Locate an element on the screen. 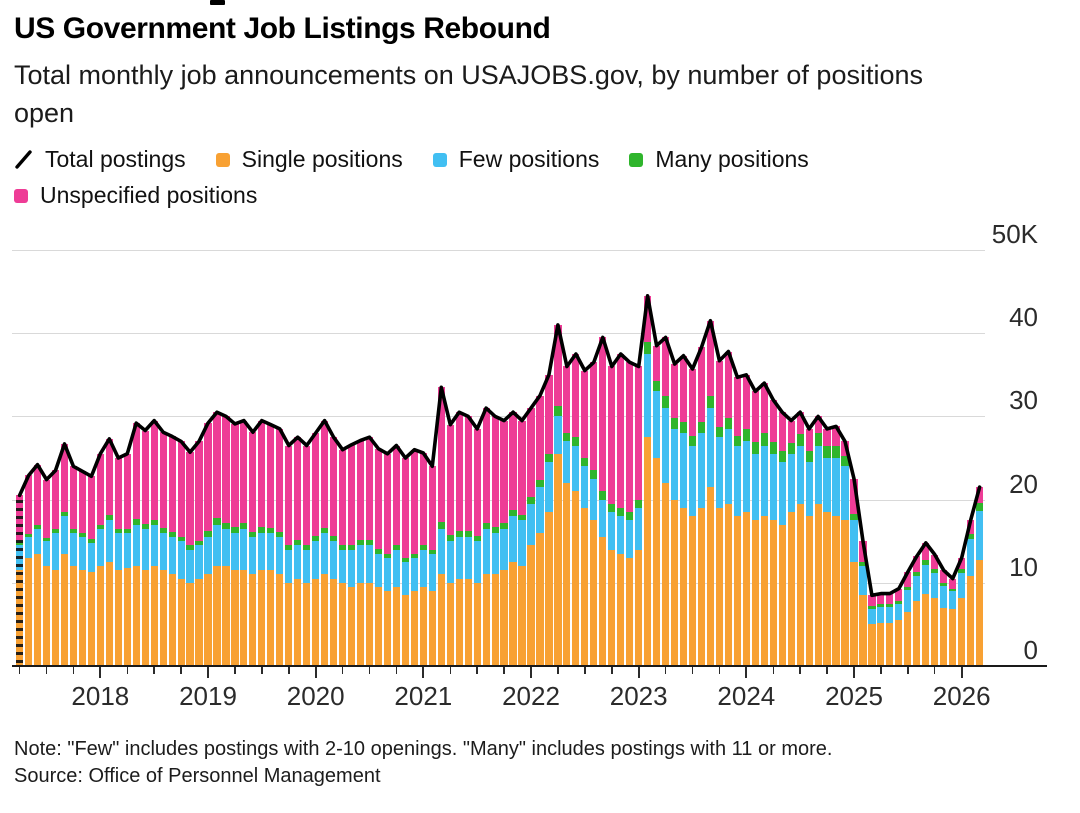 This screenshot has width=1080, height=813. y-axis-label: 0 is located at coordinates (1030, 650).